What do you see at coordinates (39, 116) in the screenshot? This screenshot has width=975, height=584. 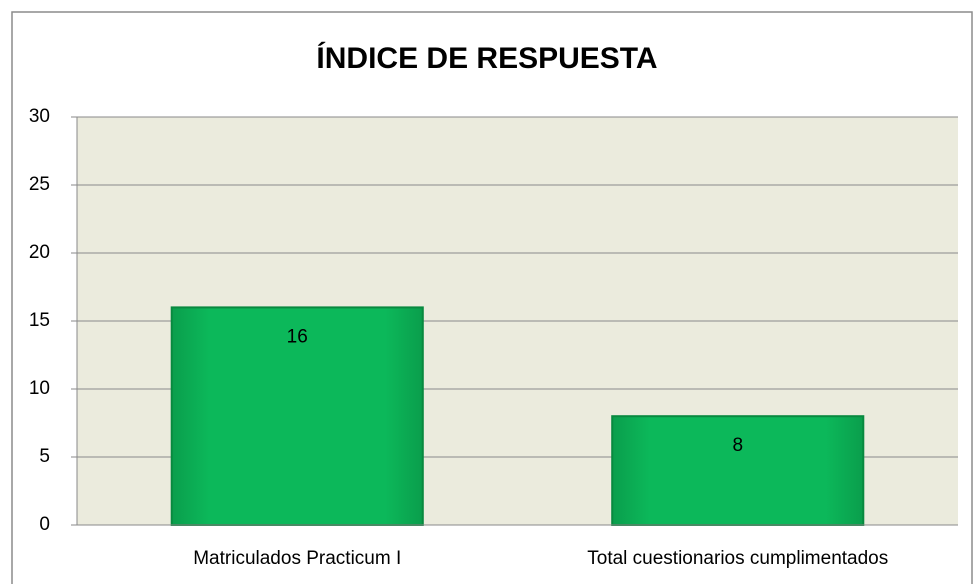 I see `y-tick-label: 30` at bounding box center [39, 116].